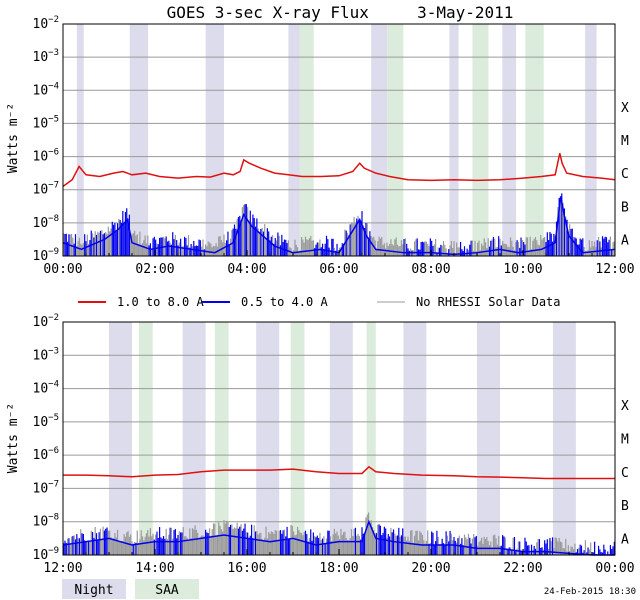 The width and height of the screenshot is (640, 600). What do you see at coordinates (430, 269) in the screenshot?
I see `x-tick-label: 08:00` at bounding box center [430, 269].